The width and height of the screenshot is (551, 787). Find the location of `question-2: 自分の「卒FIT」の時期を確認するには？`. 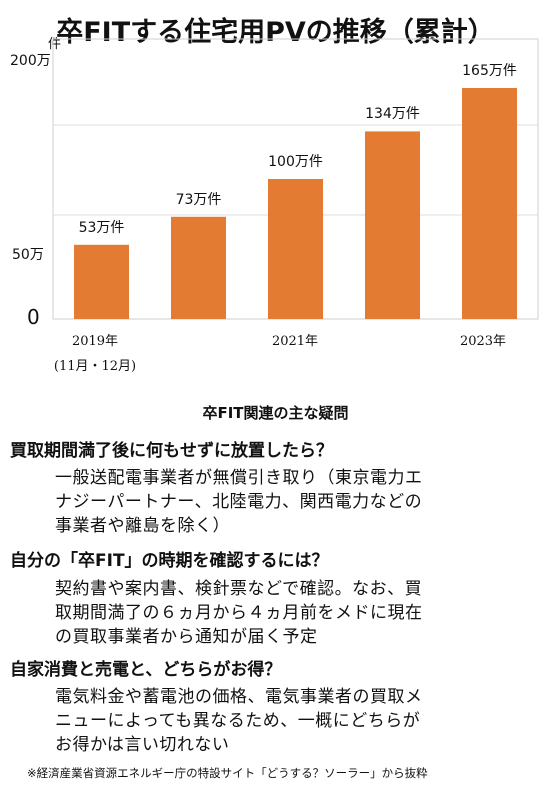

question-2: 自分の「卒FIT」の時期を確認するには？ is located at coordinates (169, 561).